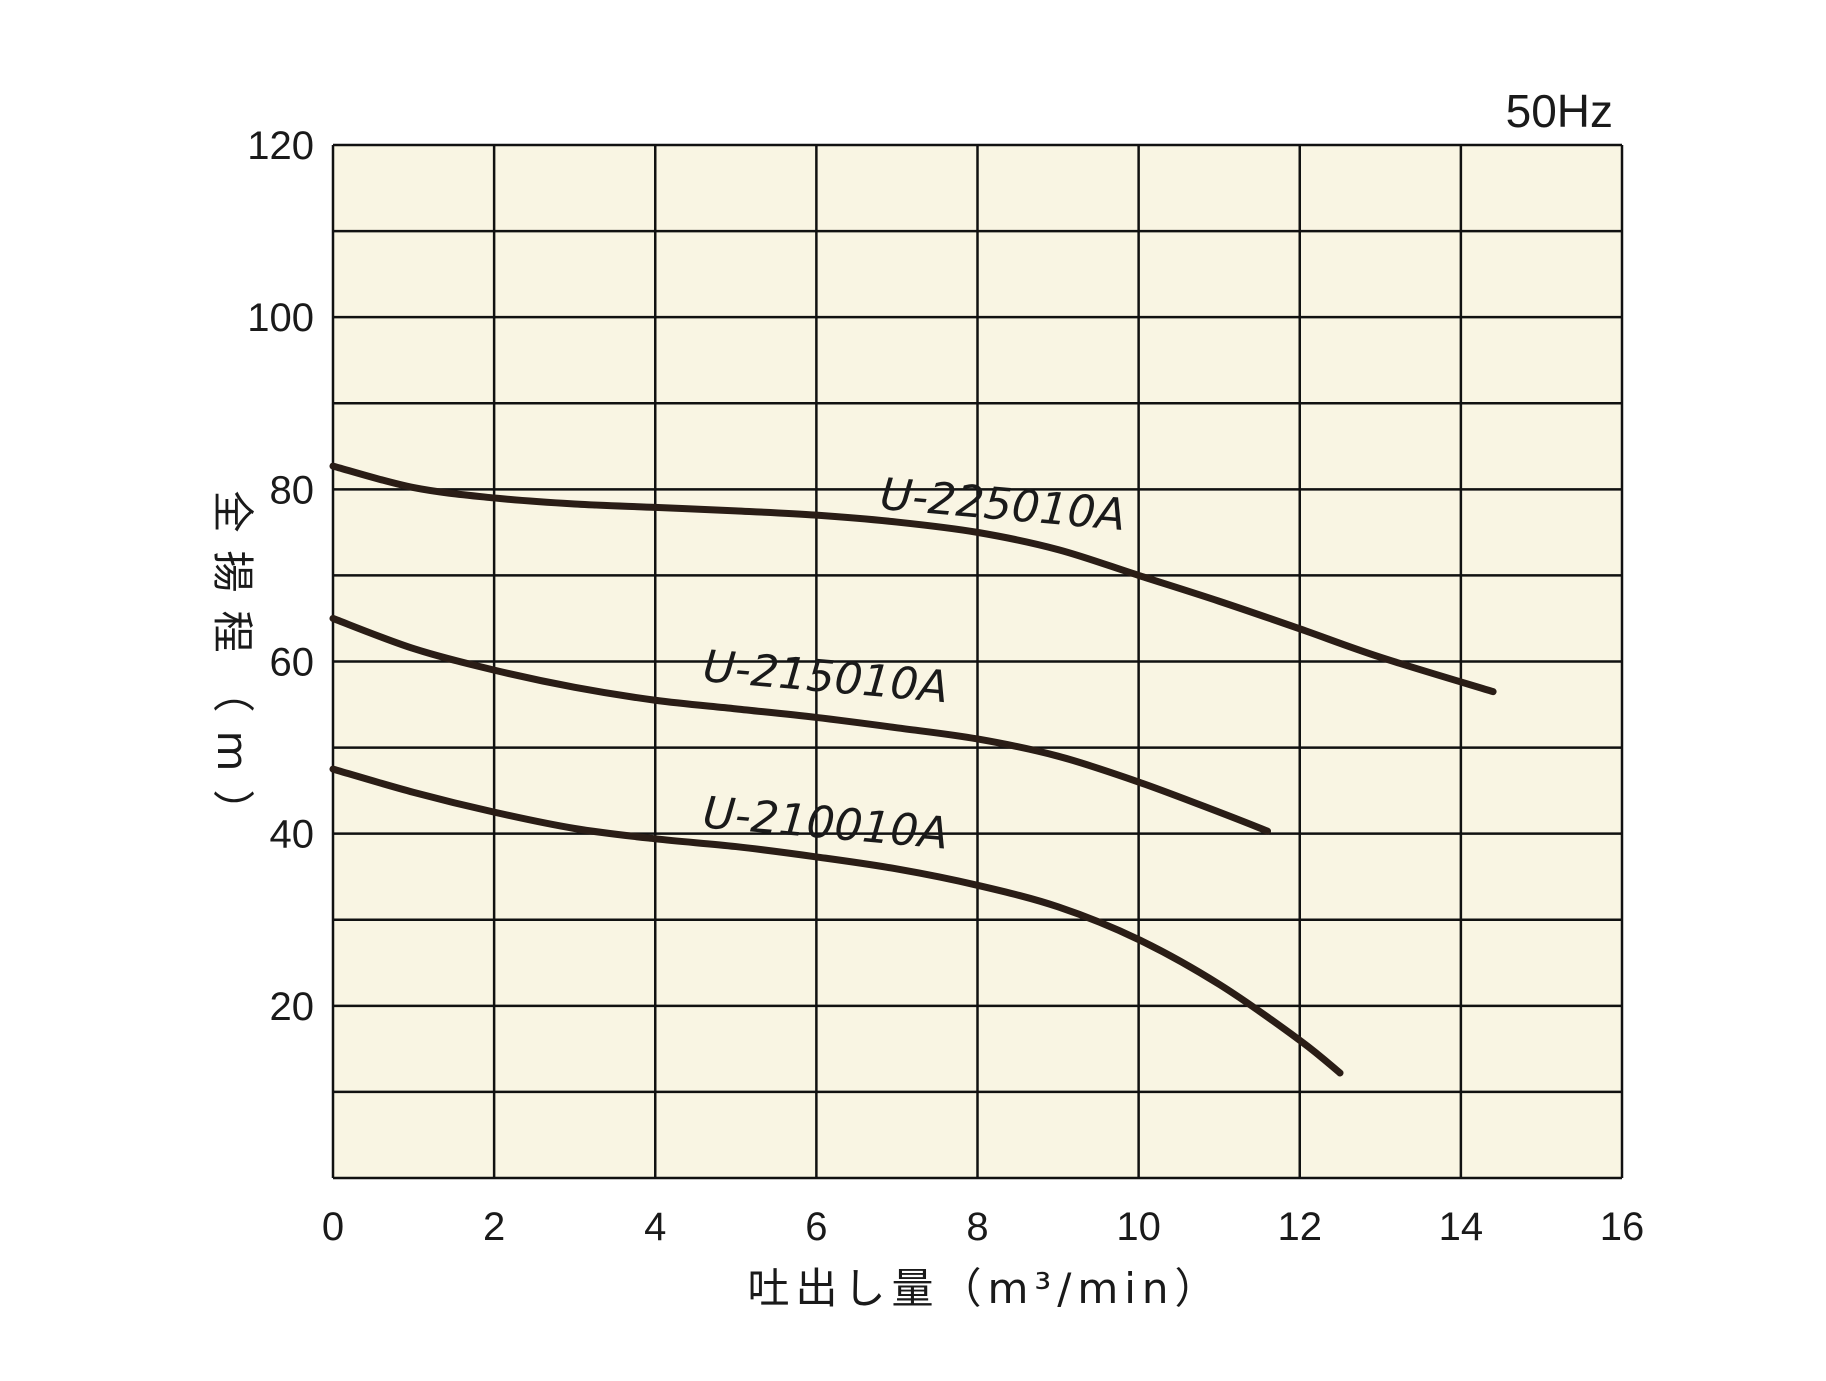 This screenshot has height=1381, width=1826. What do you see at coordinates (333, 1227) in the screenshot?
I see `x-tick-label: 0` at bounding box center [333, 1227].